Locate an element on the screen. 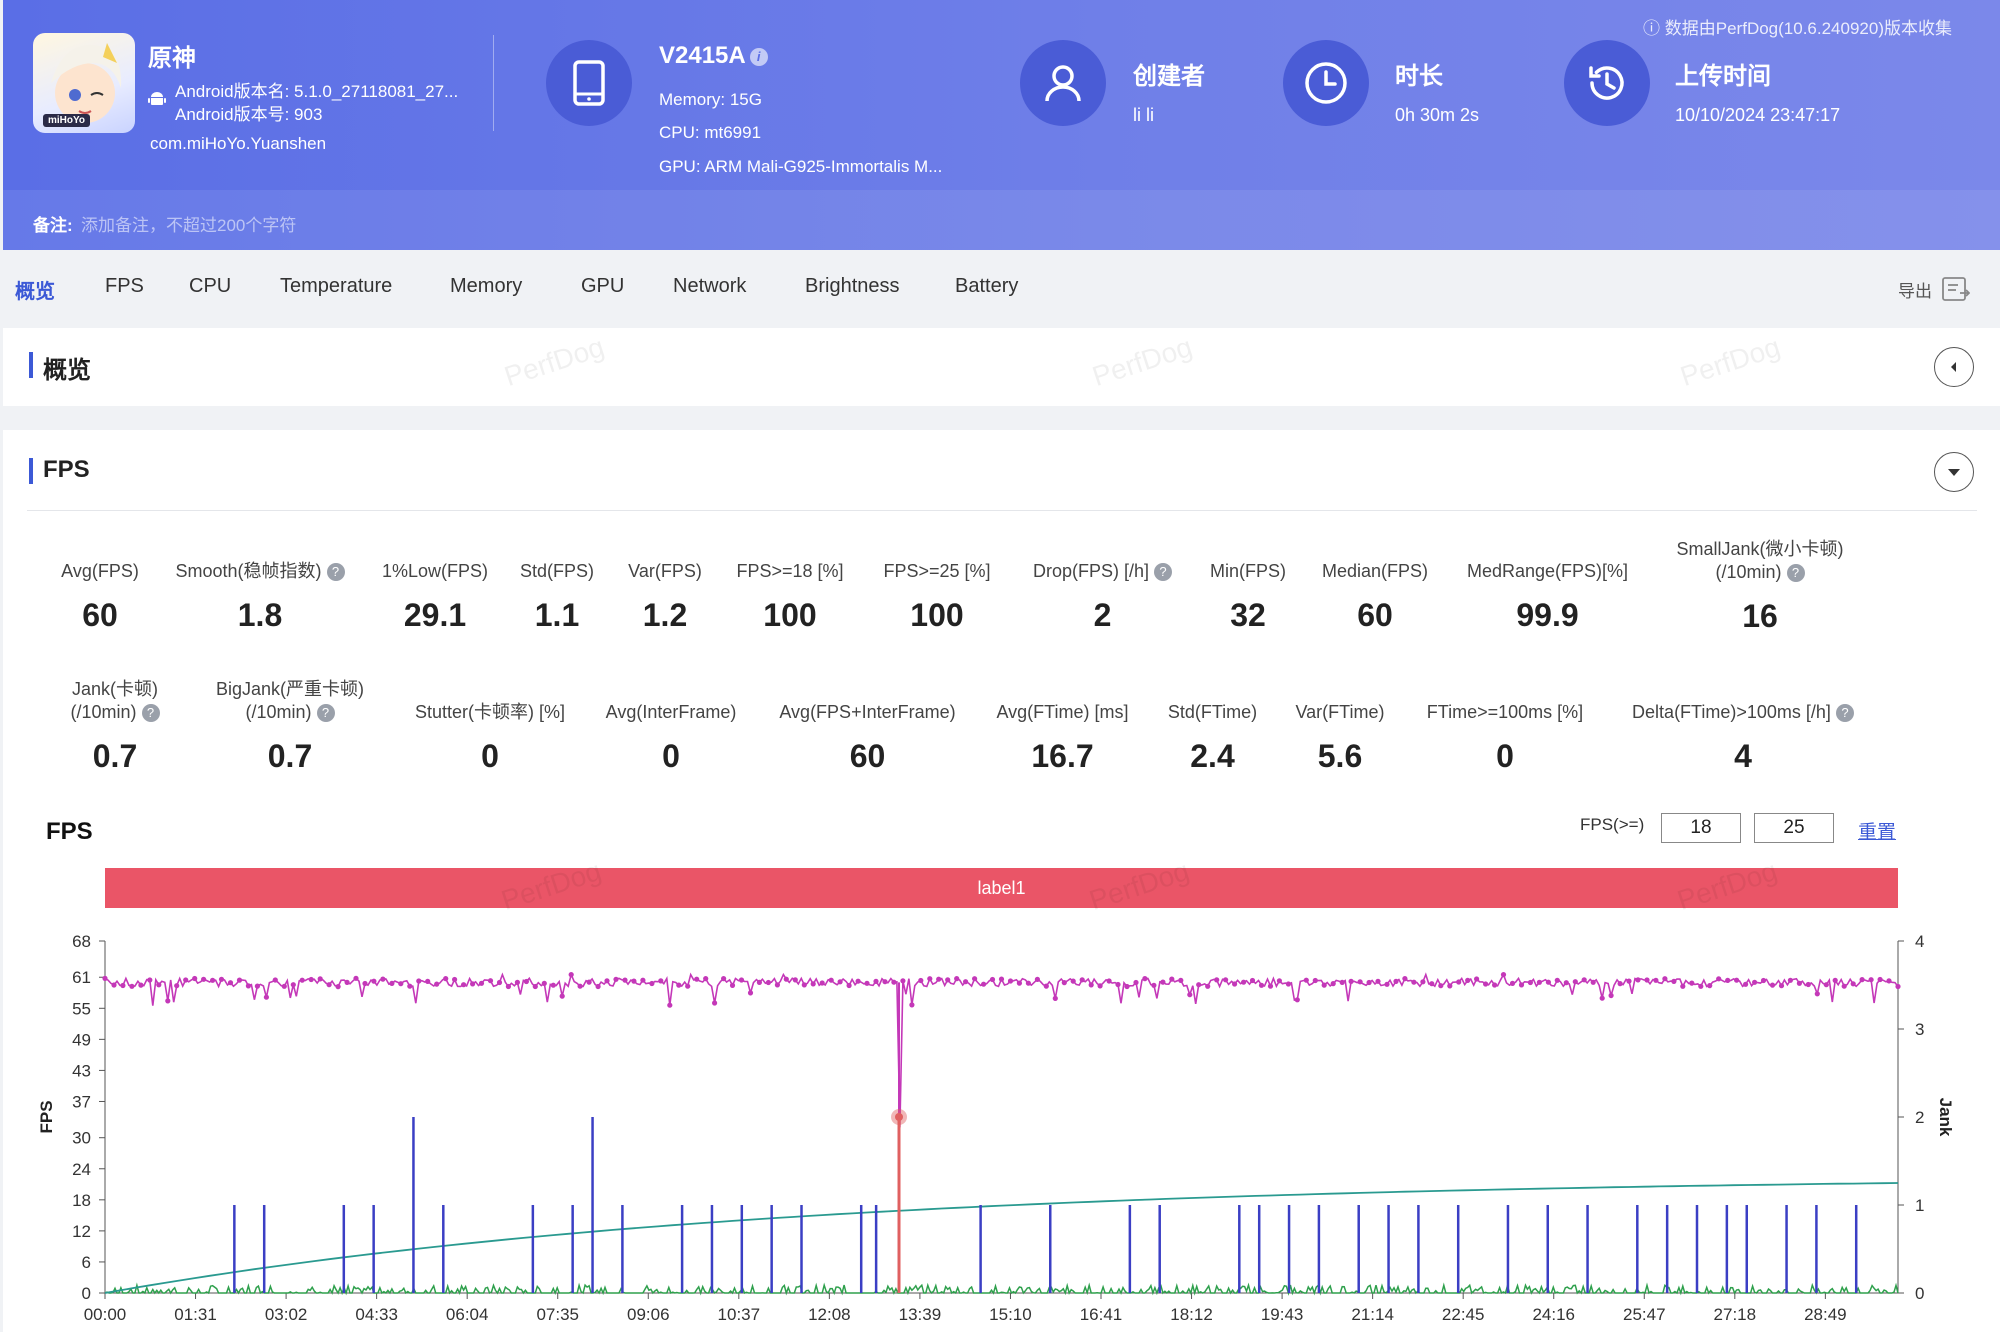 This screenshot has width=2000, height=1332. metric-fps-ge-18: FPS>=18 [%] 100 is located at coordinates (790, 597).